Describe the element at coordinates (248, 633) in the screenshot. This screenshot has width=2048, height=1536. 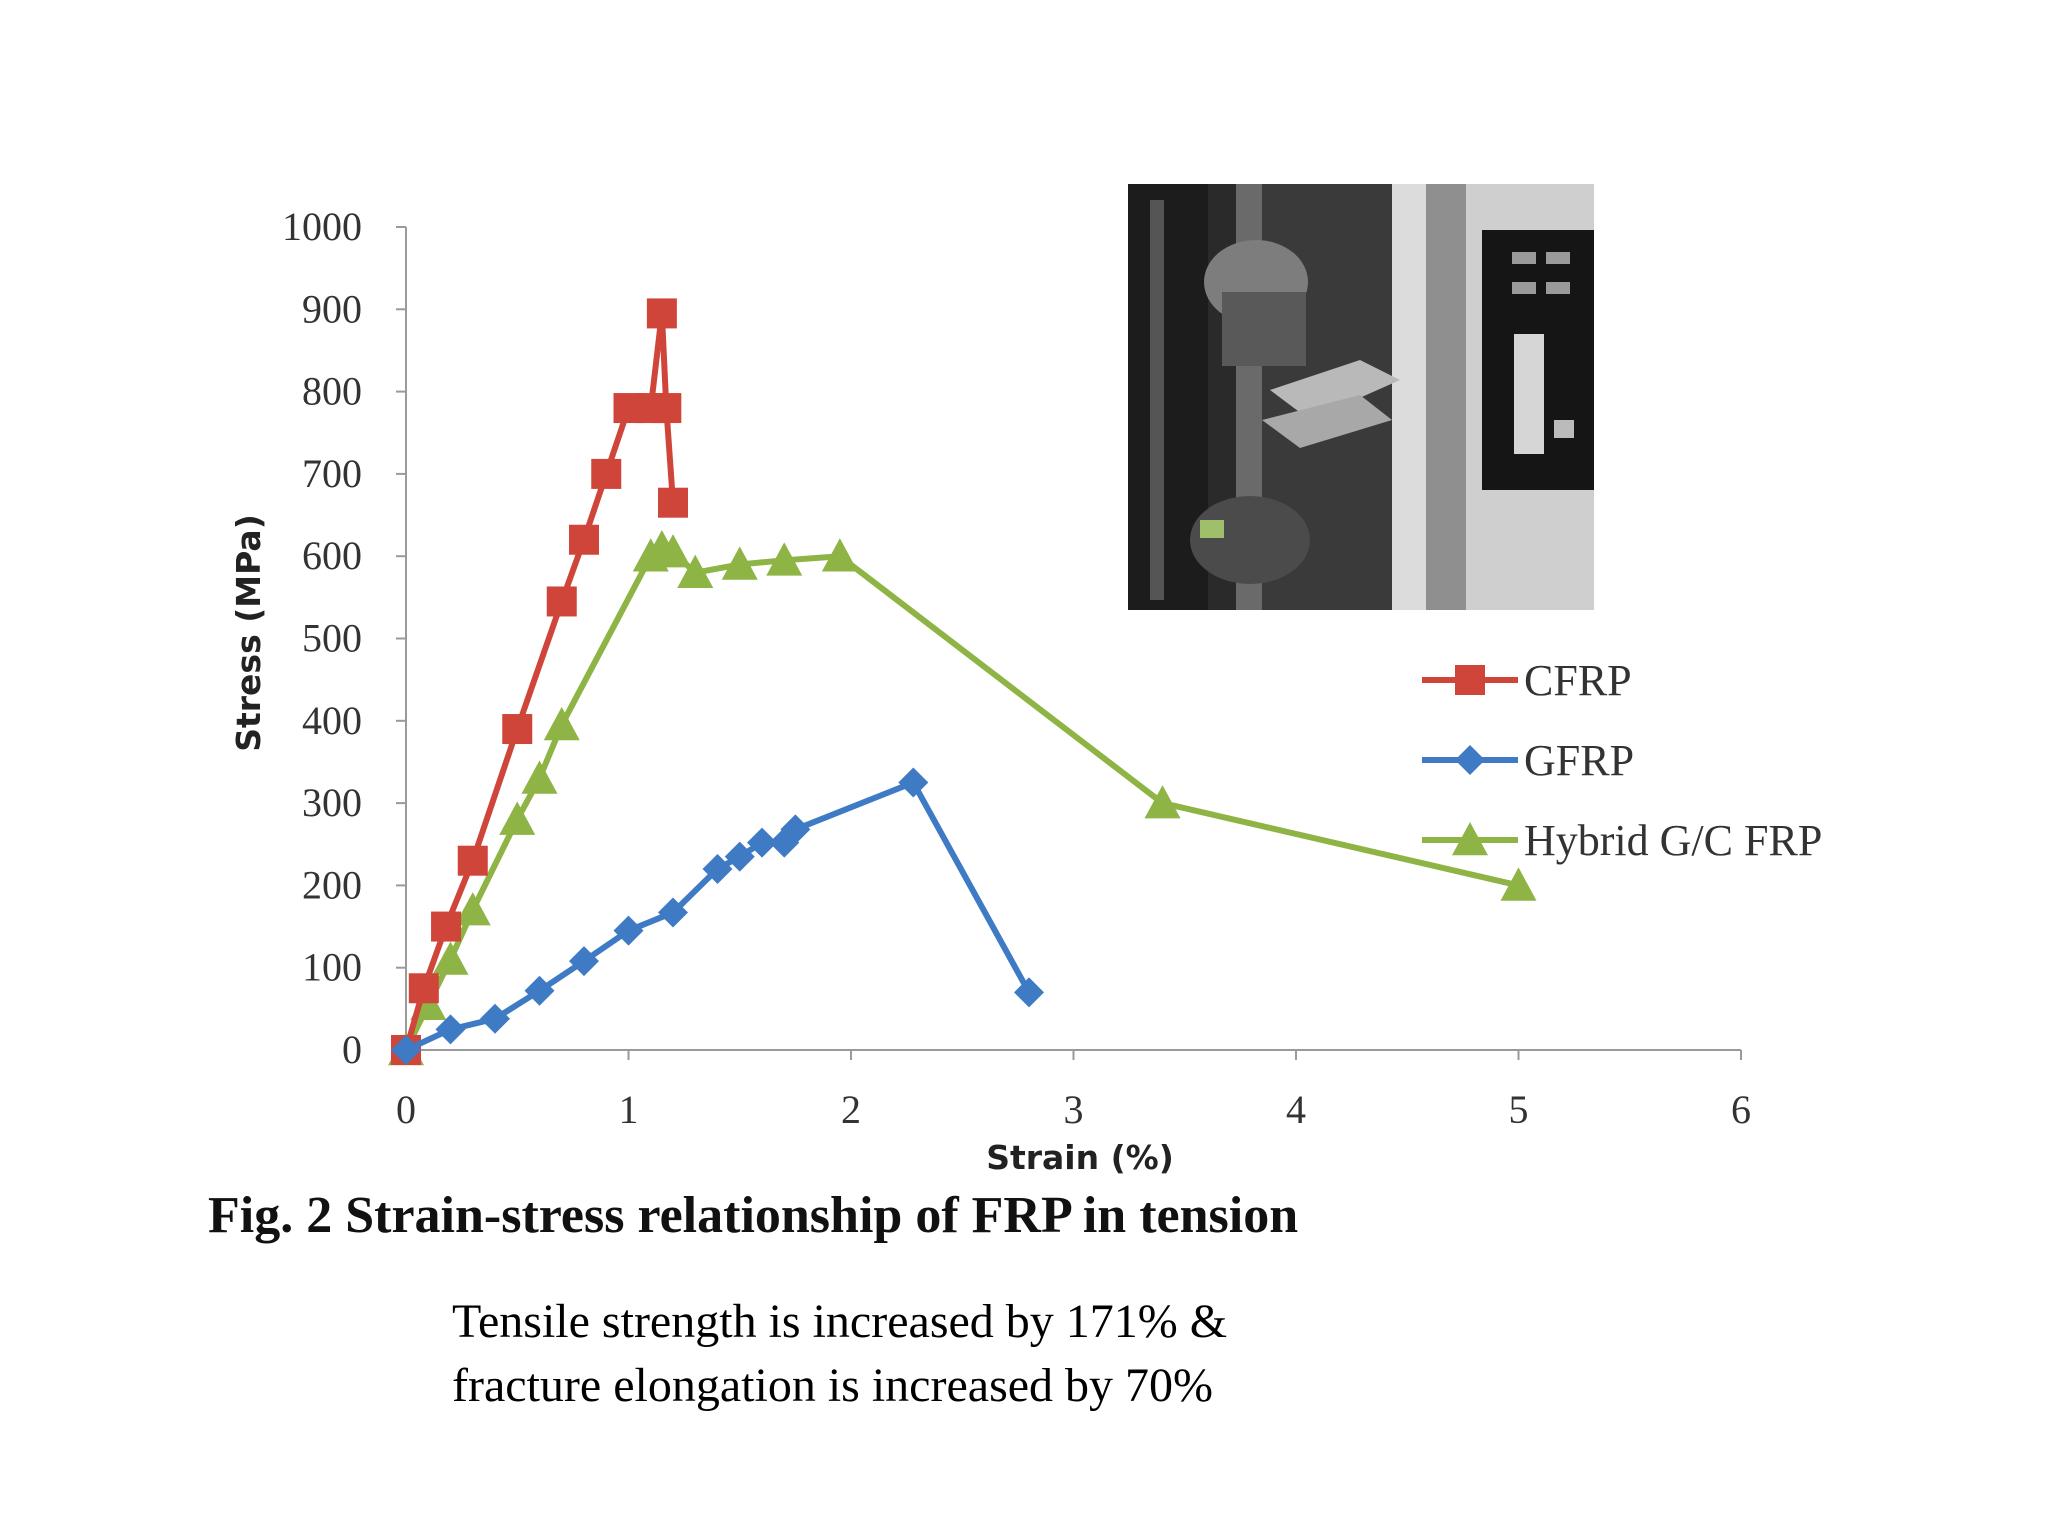
I see `y-axis-title: Stress (MPa)` at that location.